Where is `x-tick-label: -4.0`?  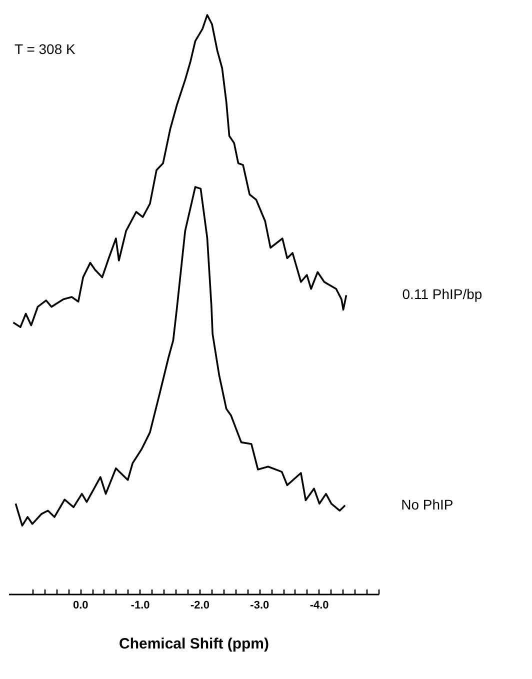
x-tick-label: -4.0 is located at coordinates (319, 606).